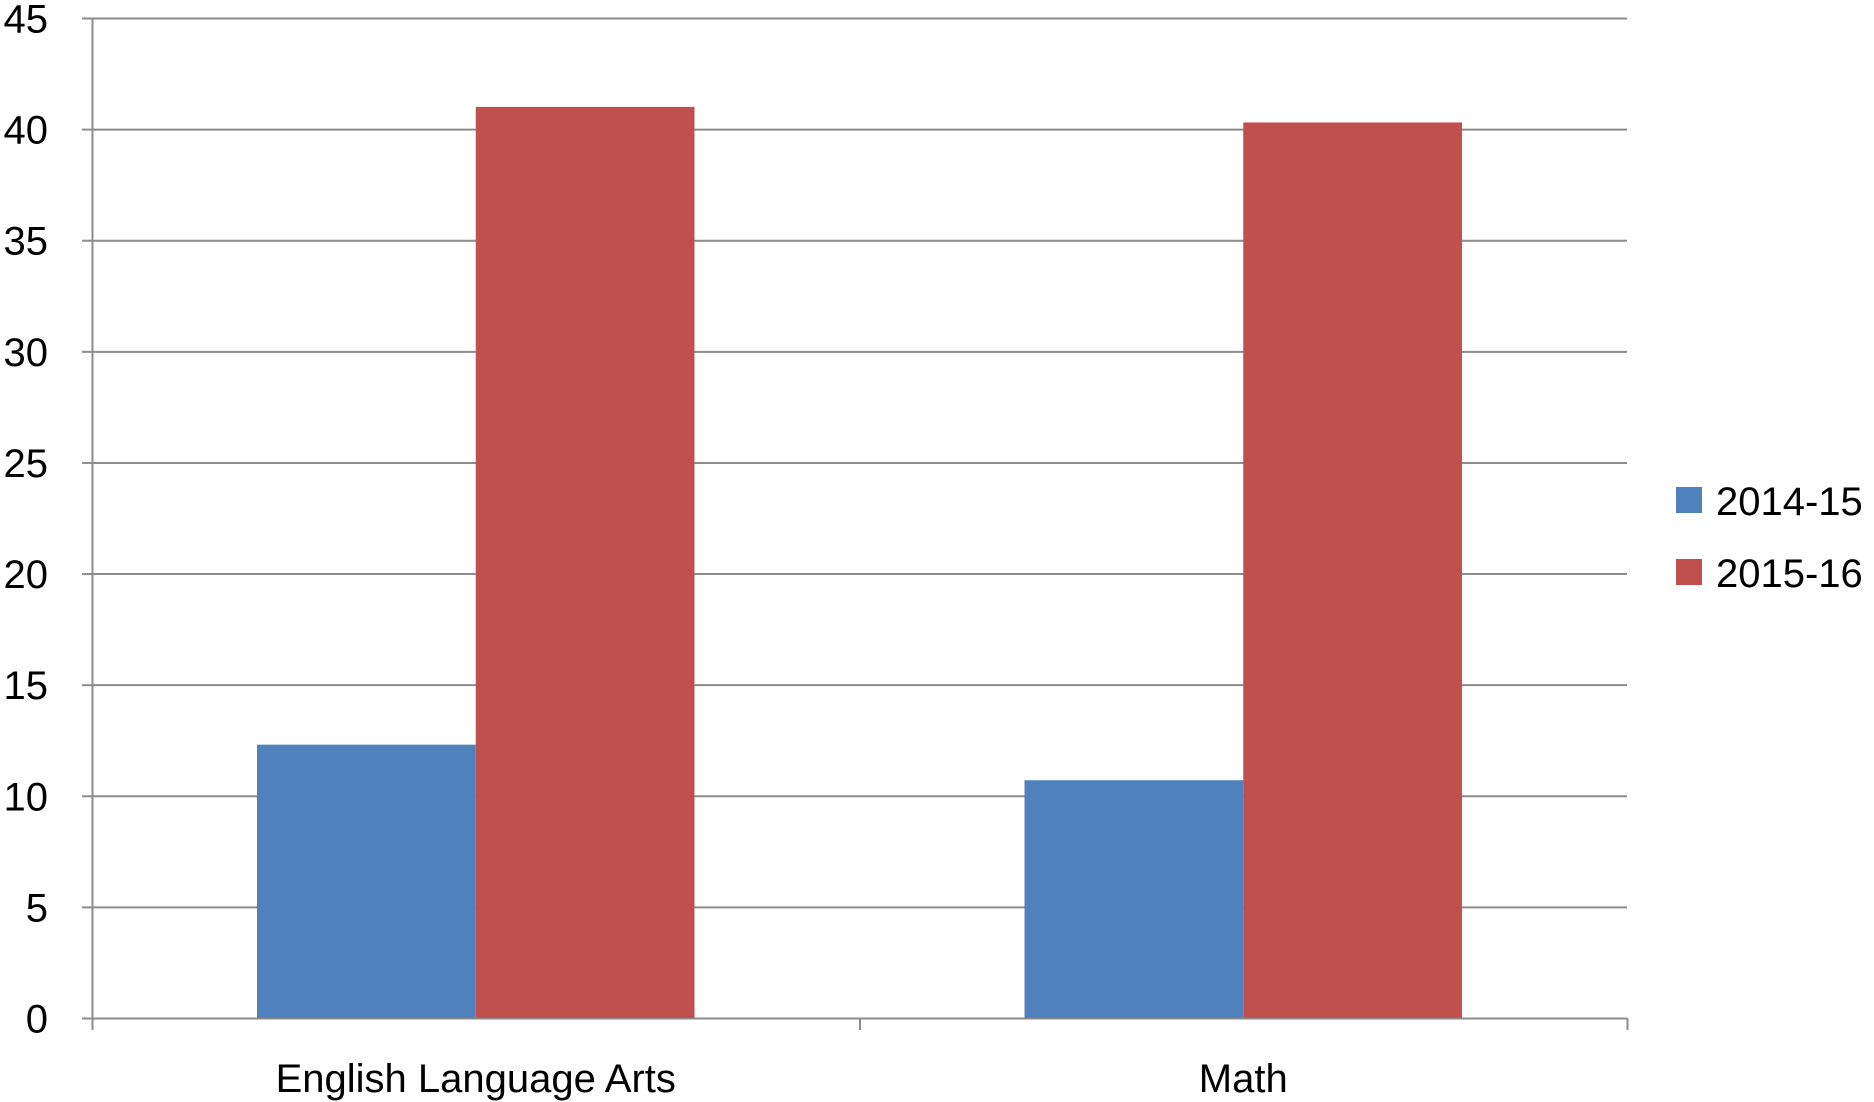  Describe the element at coordinates (782, 1079) in the screenshot. I see `x-axis-category-labels: English Language Arts Math` at that location.